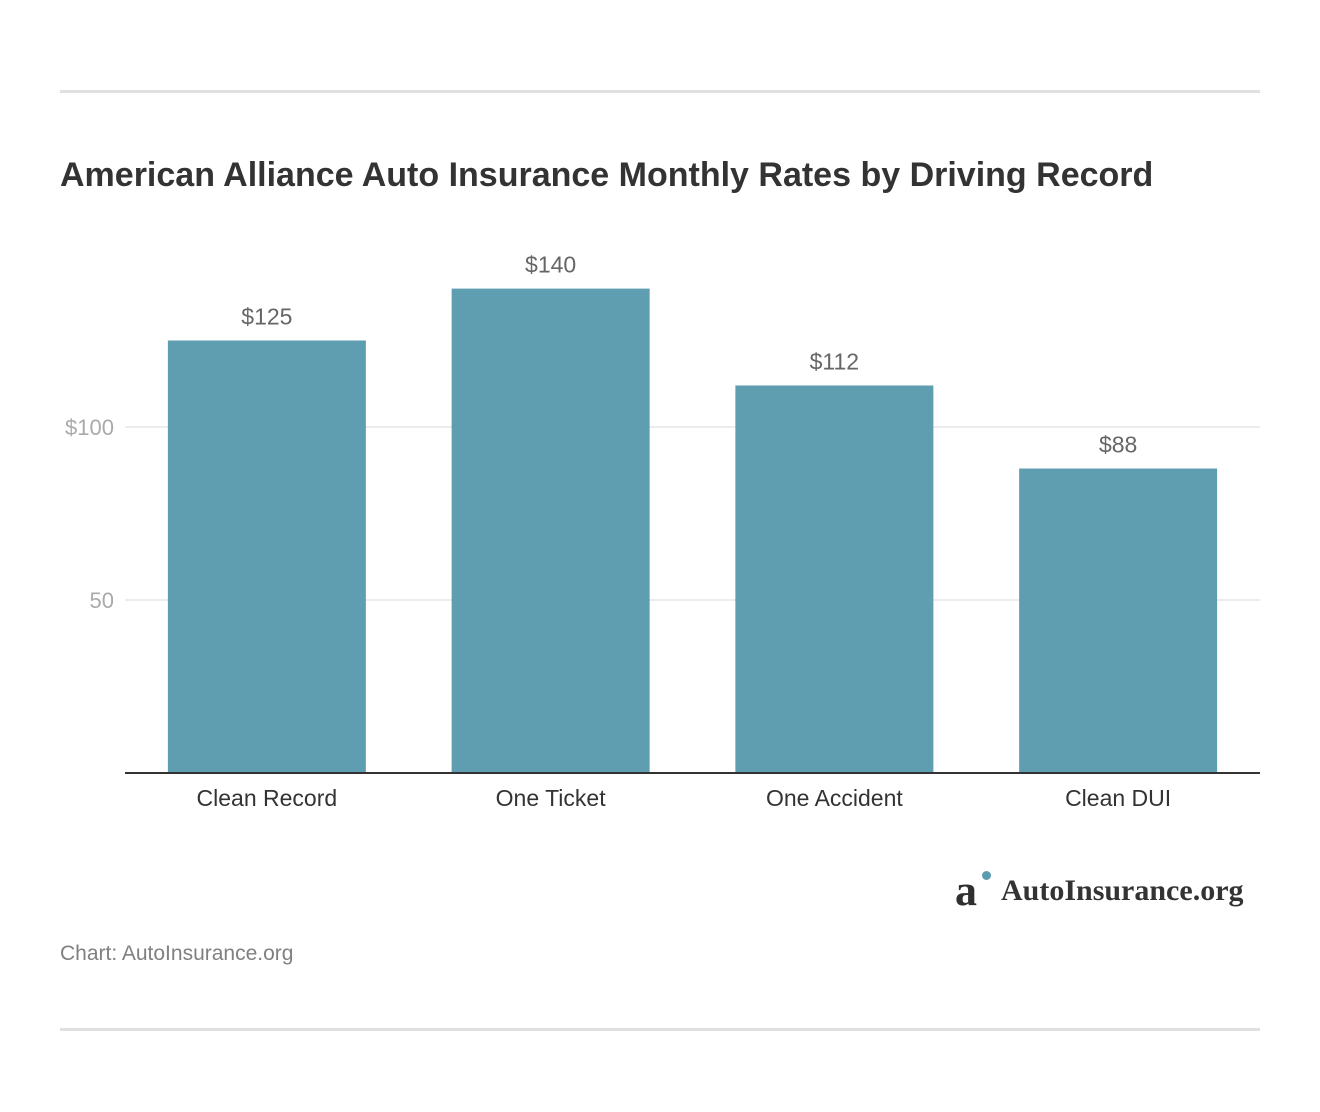  I want to click on x-category-label: One Accident, so click(834, 798).